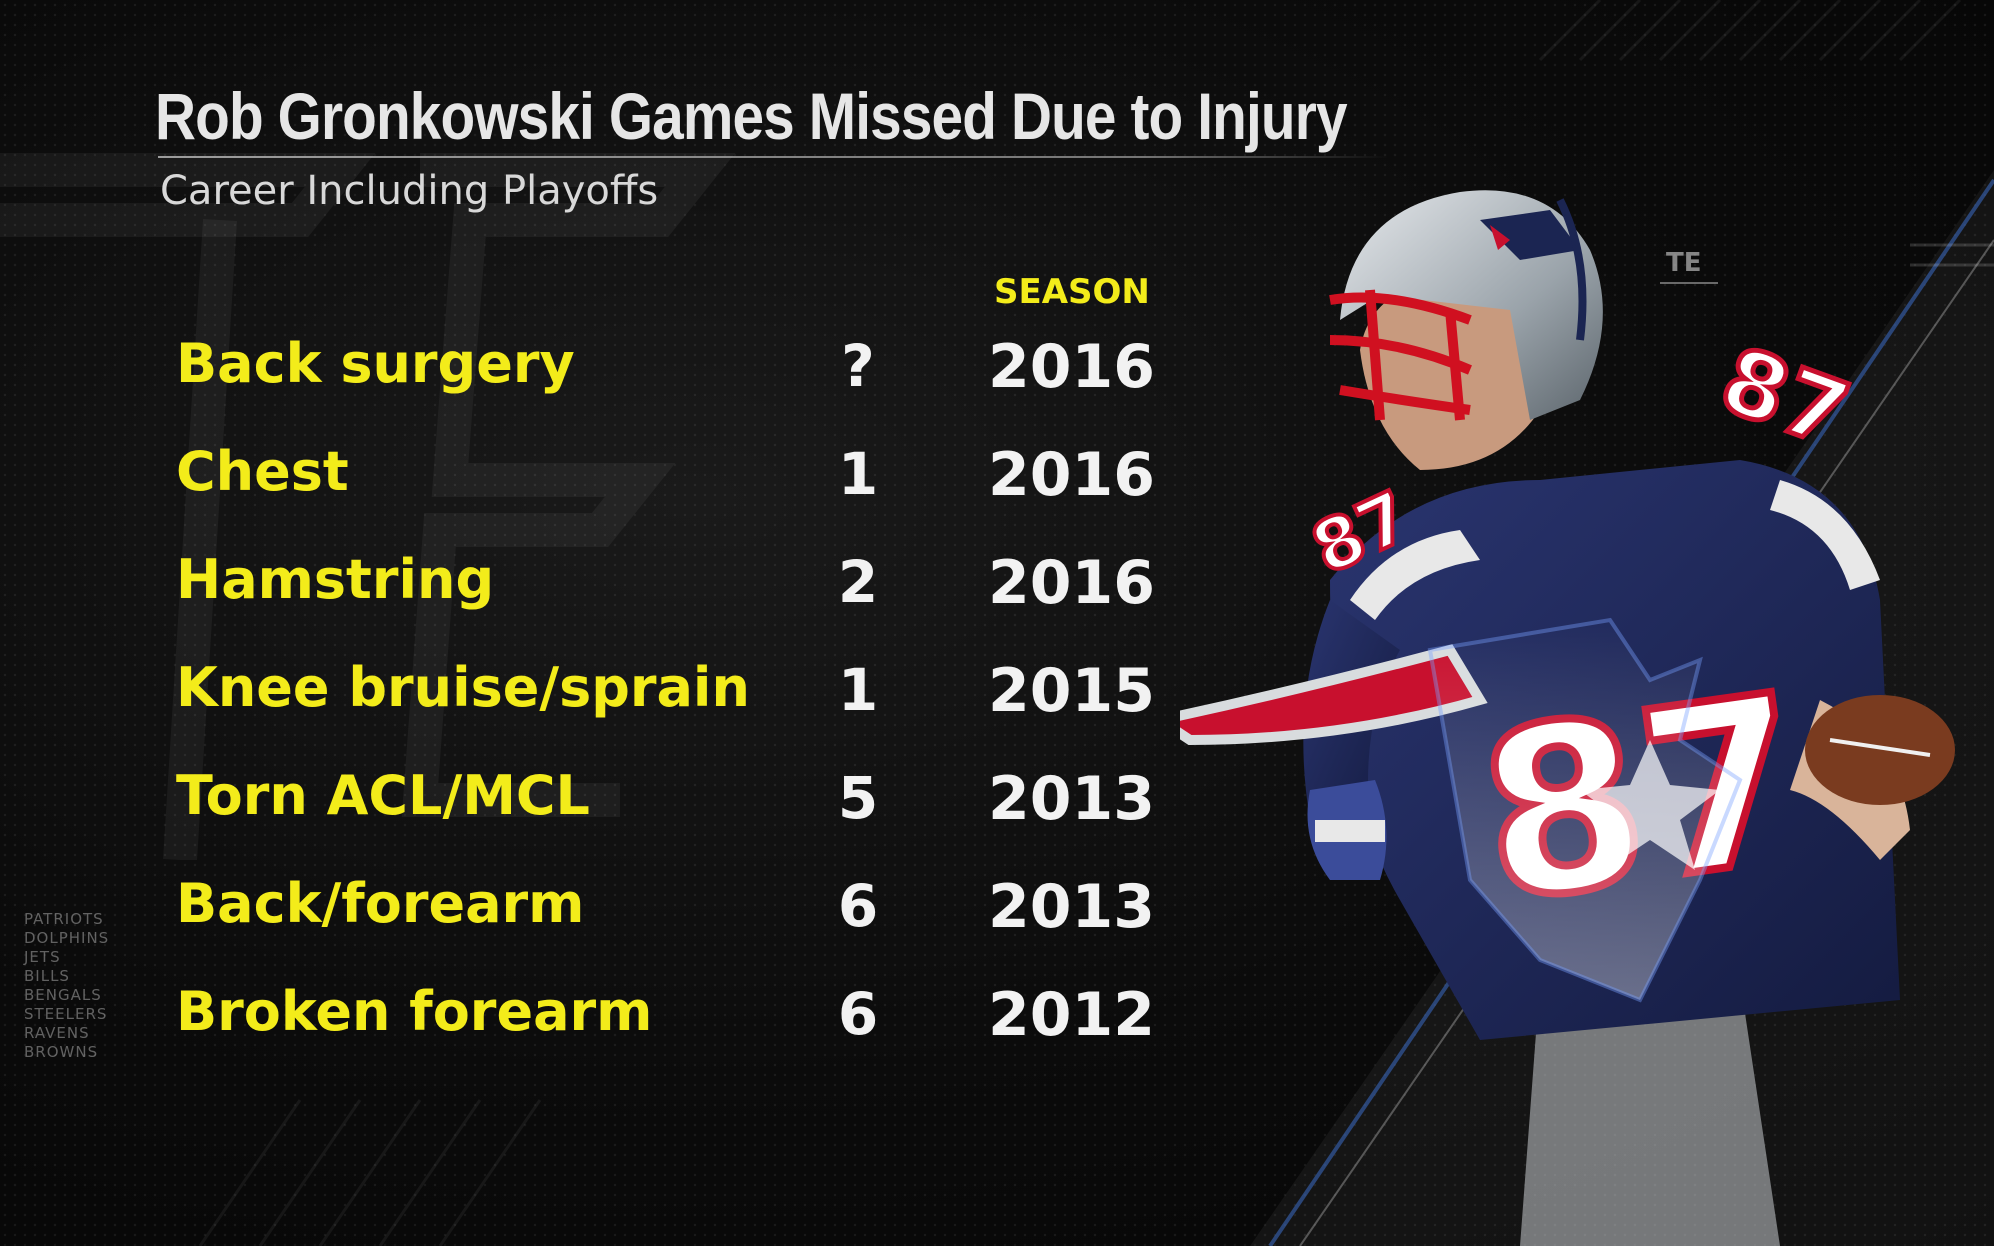  Describe the element at coordinates (335, 579) in the screenshot. I see `injury-name: Hamstring` at that location.